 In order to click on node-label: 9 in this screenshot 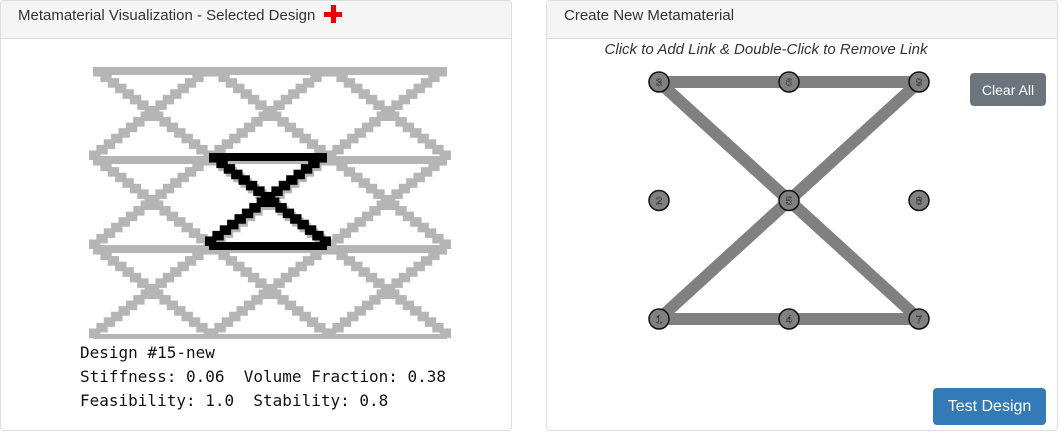, I will do `click(919, 83)`.